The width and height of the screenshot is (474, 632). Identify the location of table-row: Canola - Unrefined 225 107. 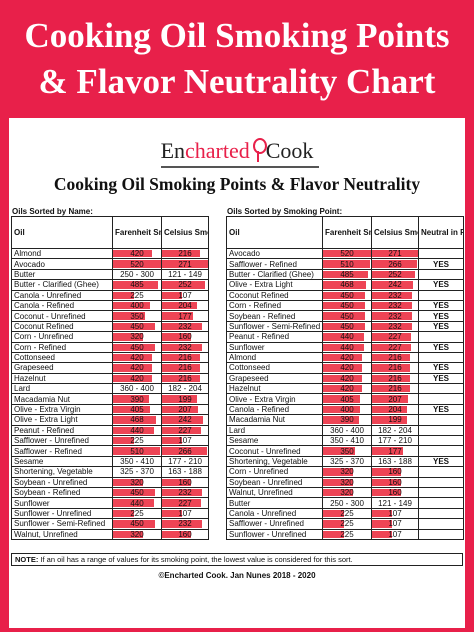
(345, 513).